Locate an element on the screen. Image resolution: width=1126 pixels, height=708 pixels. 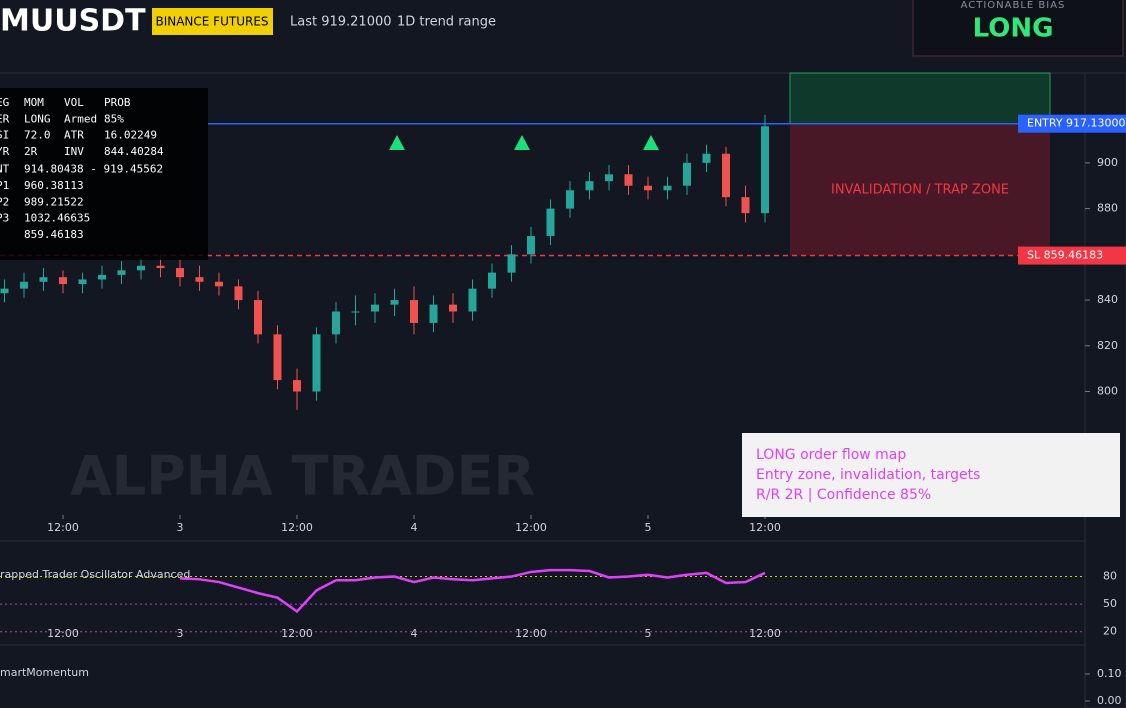
panel-text: 960.38113 is located at coordinates (54, 185).